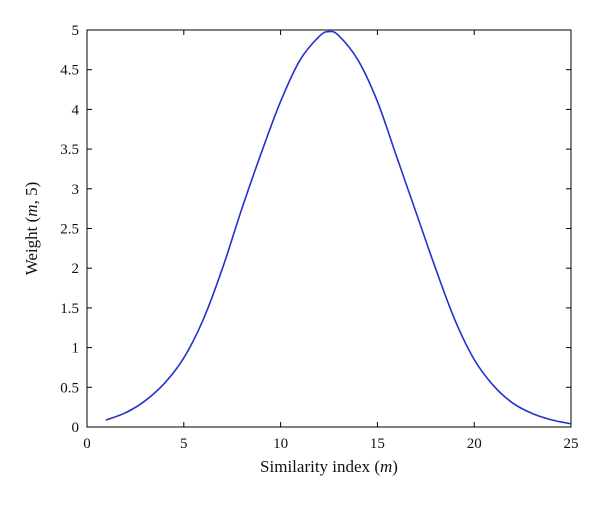  What do you see at coordinates (76, 31) in the screenshot?
I see `y-tick-label: 5` at bounding box center [76, 31].